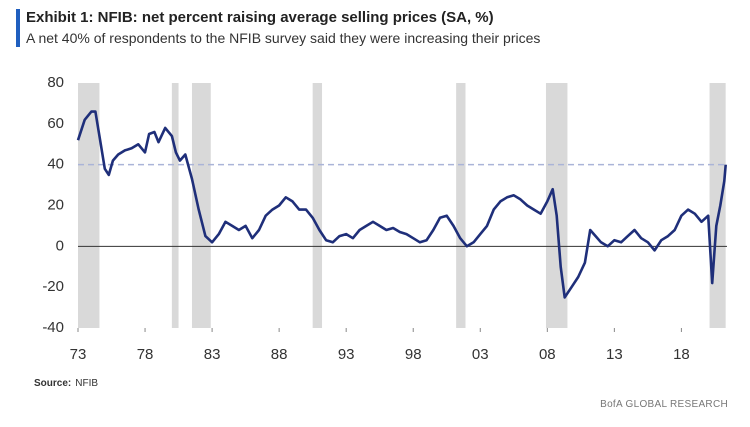 Image resolution: width=750 pixels, height=427 pixels. Describe the element at coordinates (55, 204) in the screenshot. I see `y-tick-label: 20` at that location.